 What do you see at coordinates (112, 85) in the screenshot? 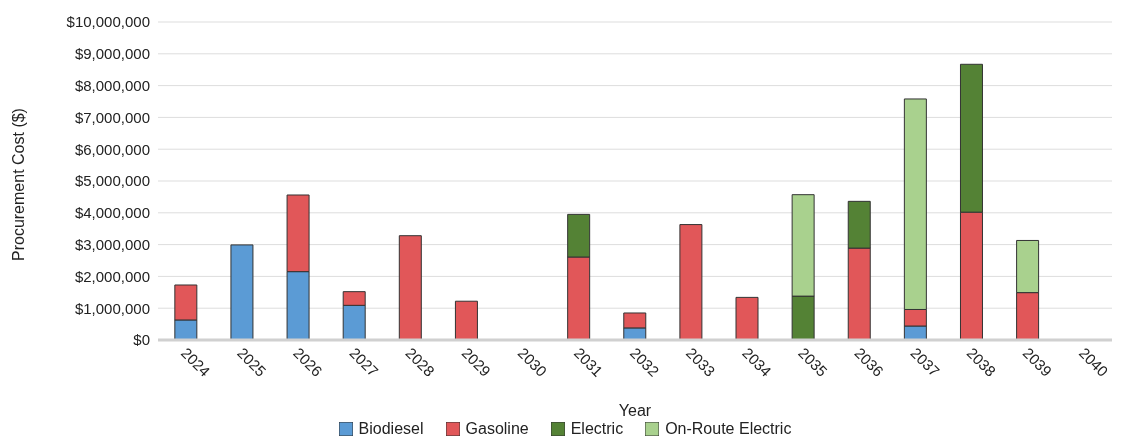
I see `y-tick-label: $8,000,000` at bounding box center [112, 85].